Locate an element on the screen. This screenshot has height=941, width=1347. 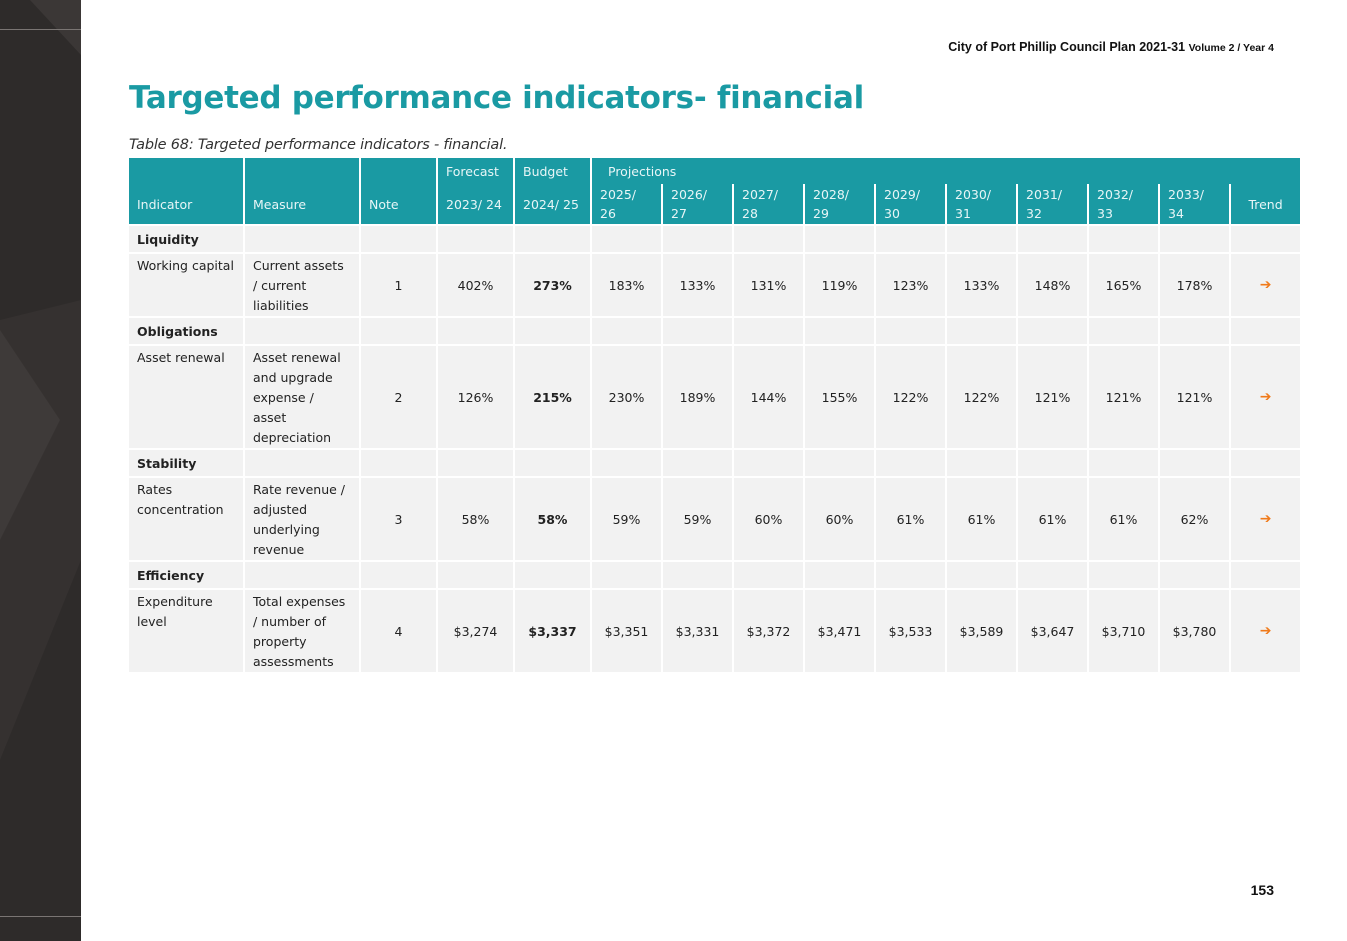
measure-cell: Current assets / current liabilities is located at coordinates (302, 284).